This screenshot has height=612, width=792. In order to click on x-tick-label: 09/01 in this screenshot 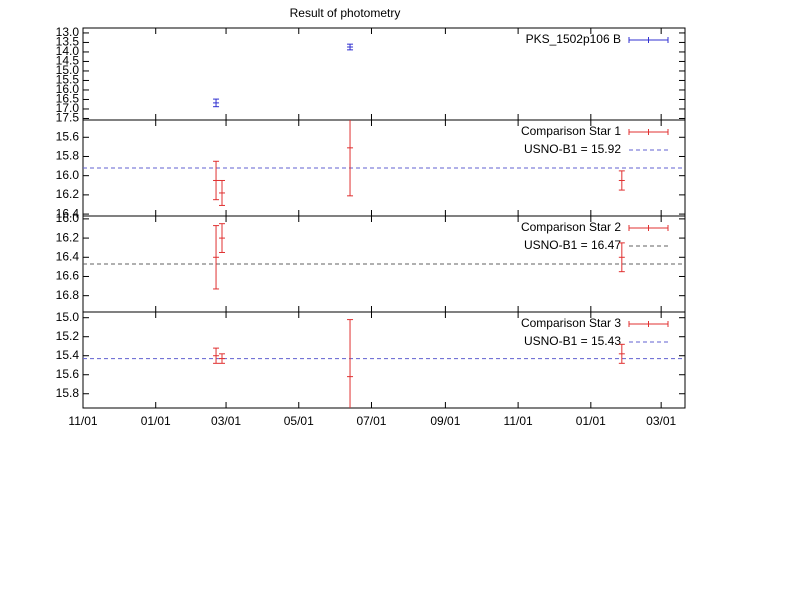, I will do `click(445, 421)`.